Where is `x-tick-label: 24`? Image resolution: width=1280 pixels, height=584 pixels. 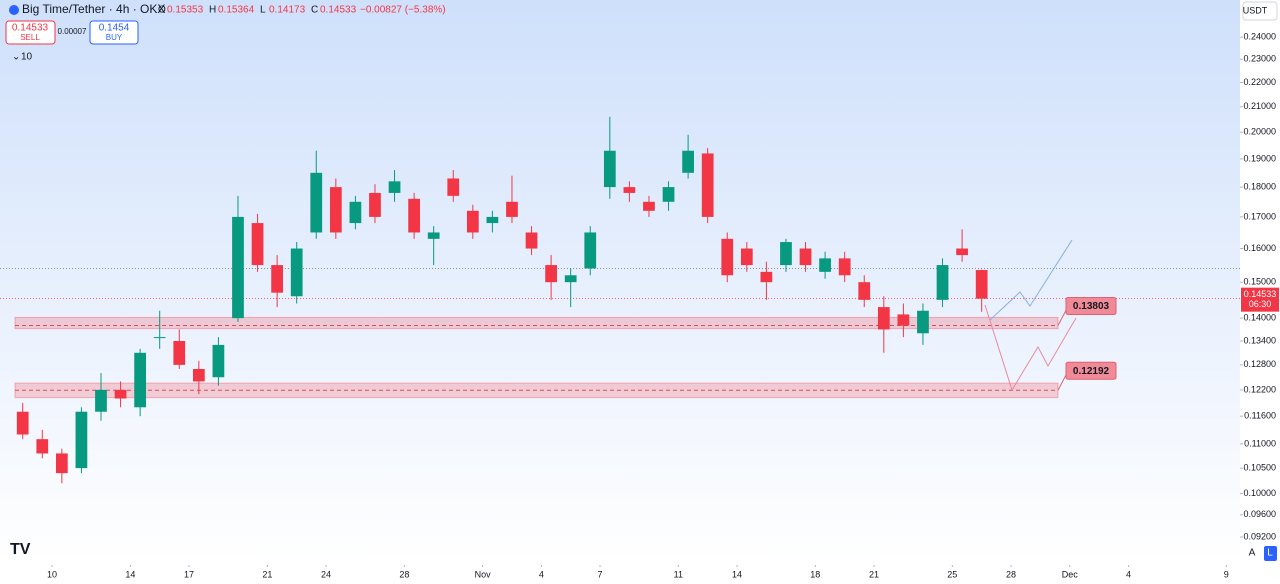
x-tick-label: 24 is located at coordinates (326, 574).